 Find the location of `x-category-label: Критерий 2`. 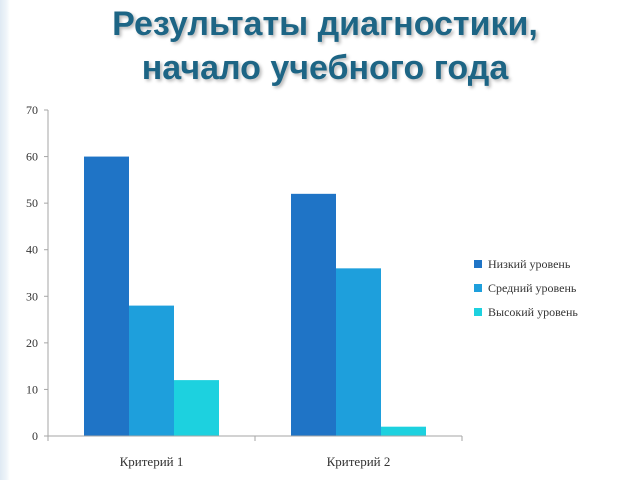

x-category-label: Критерий 2 is located at coordinates (359, 461).